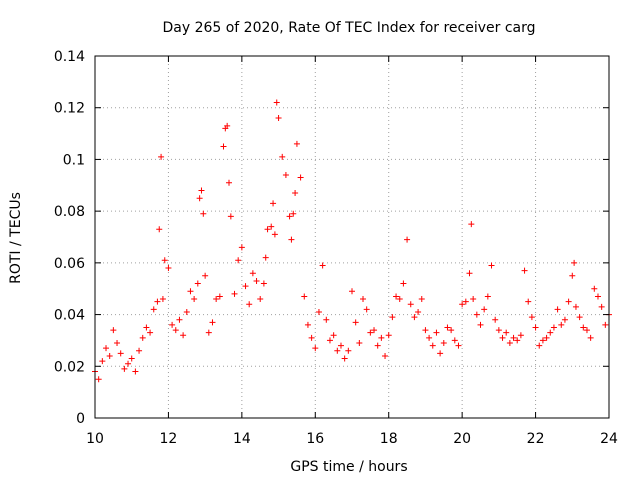 The image size is (640, 480). What do you see at coordinates (348, 467) in the screenshot?
I see `x-axis-label: GPS time / hours` at bounding box center [348, 467].